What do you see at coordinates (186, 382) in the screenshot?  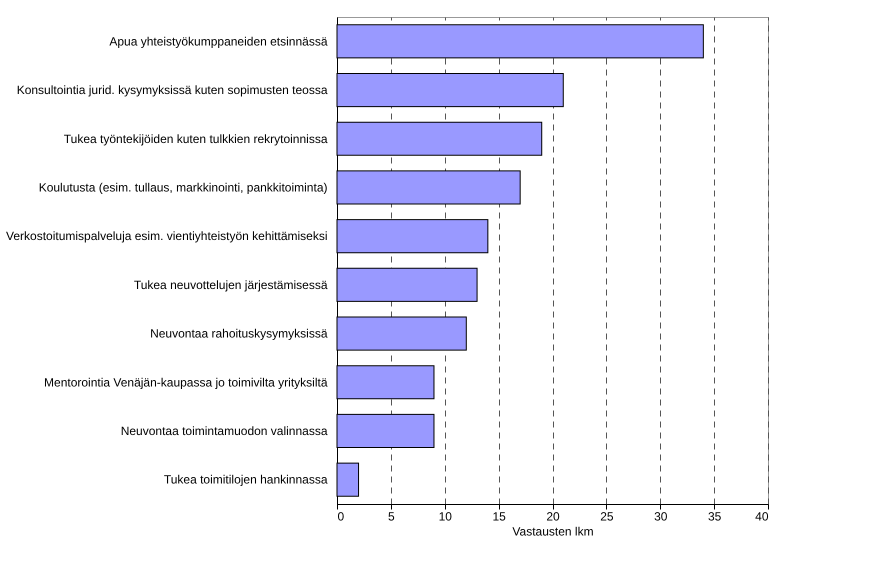 I see `y-tick-label: Mentorointia Venäjän-kaupassa jo toimivilta yrityksiltä` at bounding box center [186, 382].